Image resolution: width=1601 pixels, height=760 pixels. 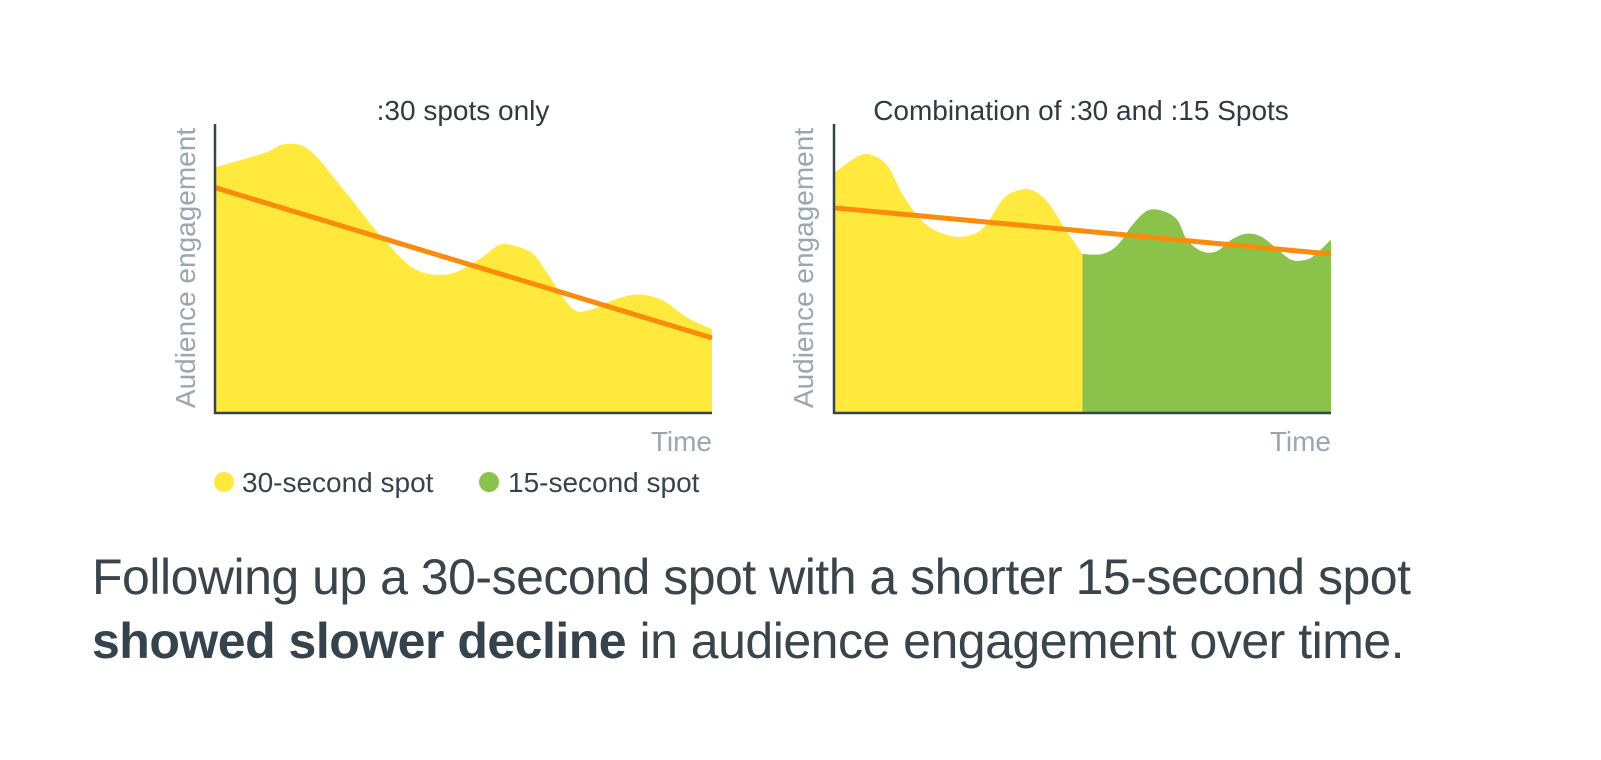 I want to click on legend-swatch-15-second, so click(x=489, y=482).